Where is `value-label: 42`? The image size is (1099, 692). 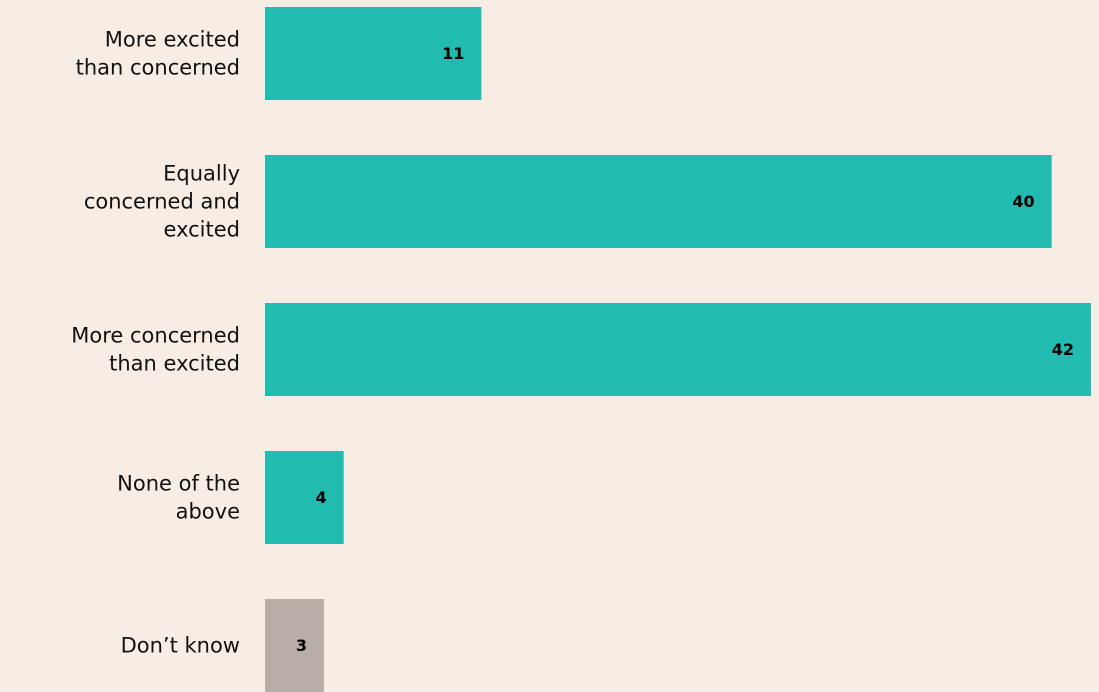
value-label: 42 is located at coordinates (1063, 349).